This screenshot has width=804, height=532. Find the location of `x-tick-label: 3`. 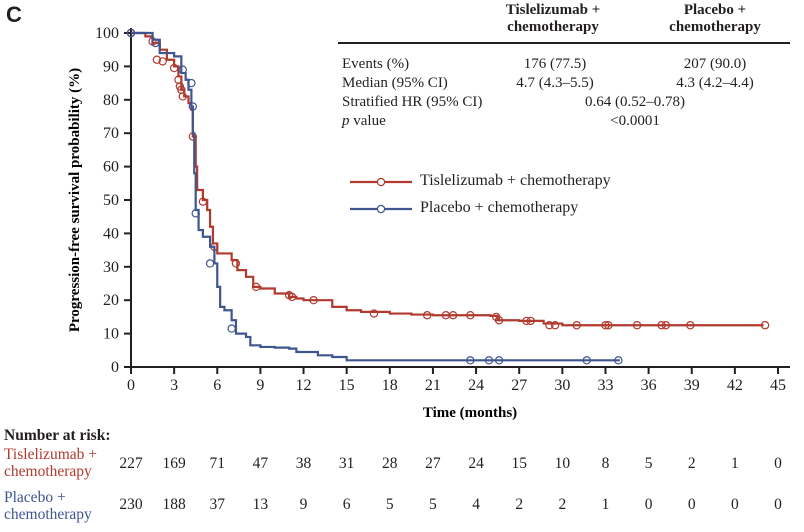

x-tick-label: 3 is located at coordinates (174, 385).